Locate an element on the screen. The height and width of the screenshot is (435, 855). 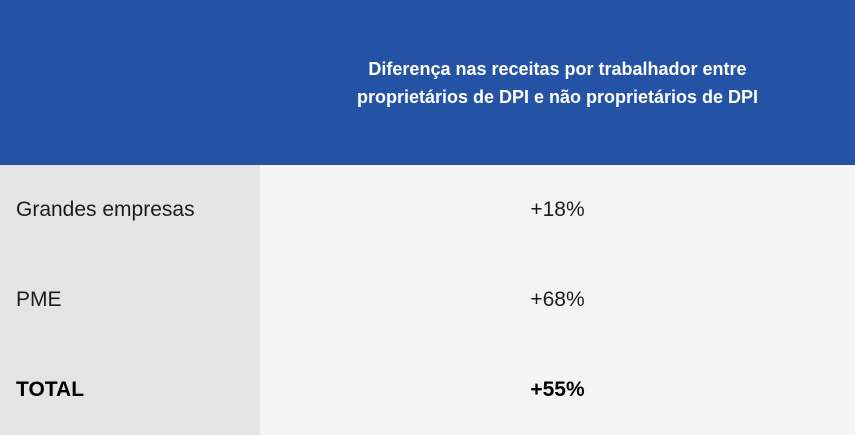
row-value: +18% is located at coordinates (557, 210).